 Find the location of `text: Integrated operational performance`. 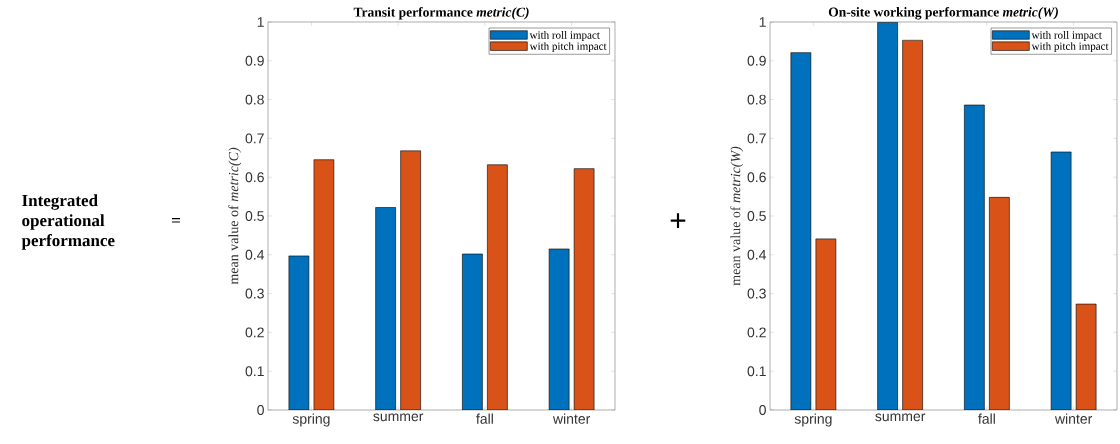

text: Integrated operational performance is located at coordinates (68, 222).